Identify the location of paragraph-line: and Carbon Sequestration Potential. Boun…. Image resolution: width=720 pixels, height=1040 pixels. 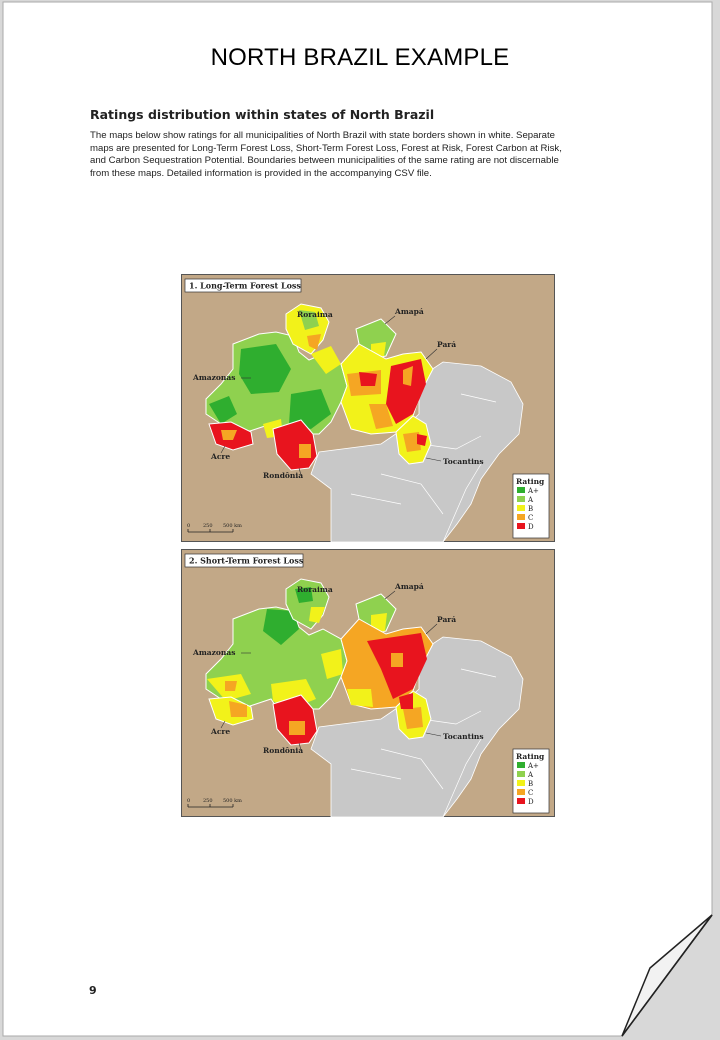
(324, 161).